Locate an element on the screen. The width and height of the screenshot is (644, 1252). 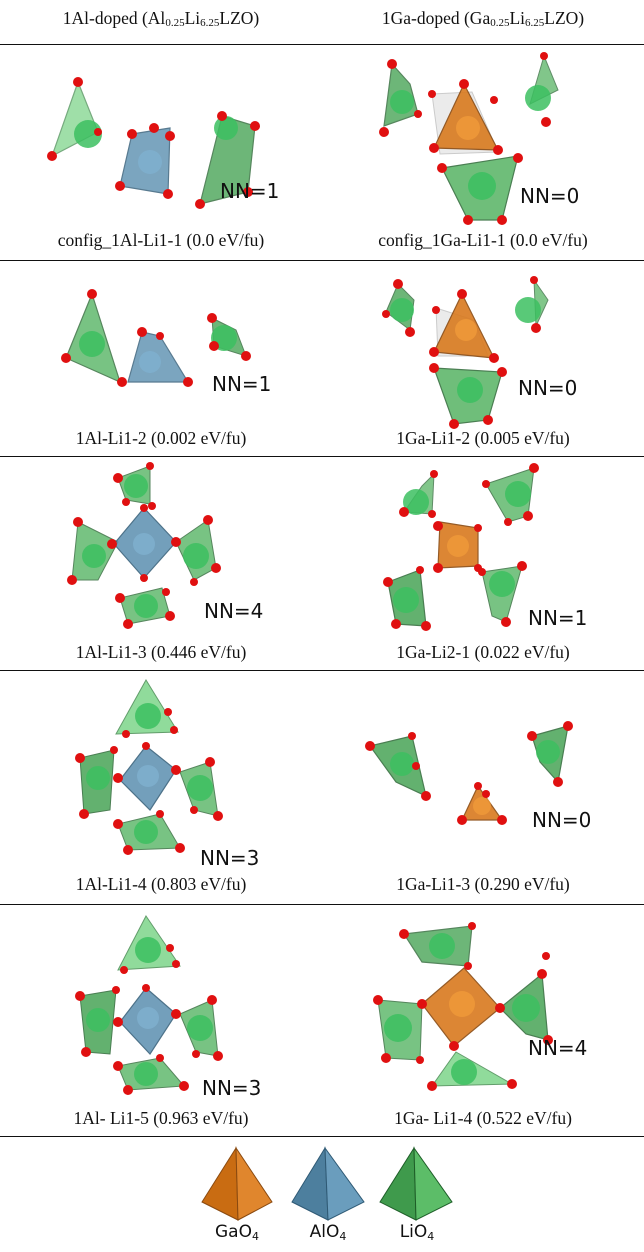
ga-config-cell: NN=4 1Ga- Li1-4 (0.522 eV/fu) is located at coordinates (483, 1020).